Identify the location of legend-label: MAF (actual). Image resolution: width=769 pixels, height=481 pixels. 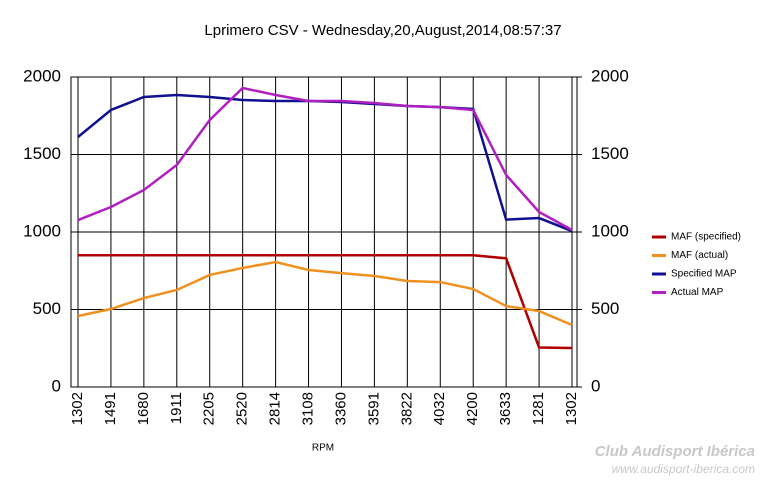
(699, 255).